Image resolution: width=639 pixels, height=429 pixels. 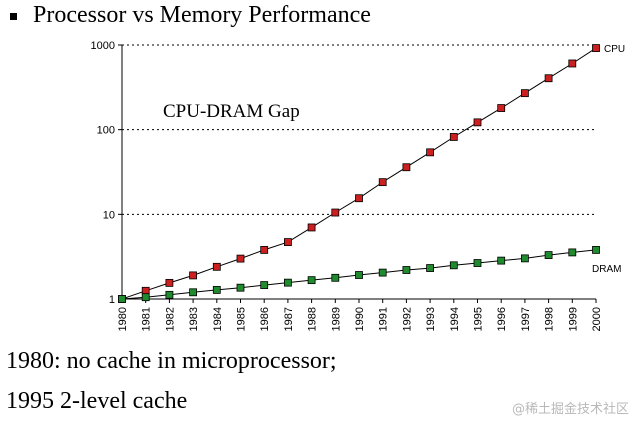 What do you see at coordinates (216, 266) in the screenshot?
I see `cpu-point-1984` at bounding box center [216, 266].